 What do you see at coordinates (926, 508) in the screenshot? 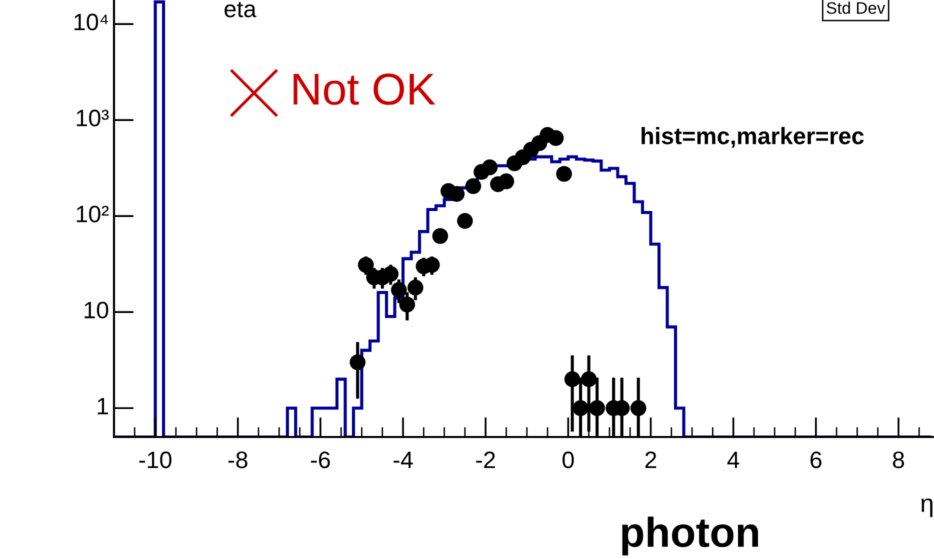
I see `x-axis-title: η` at bounding box center [926, 508].